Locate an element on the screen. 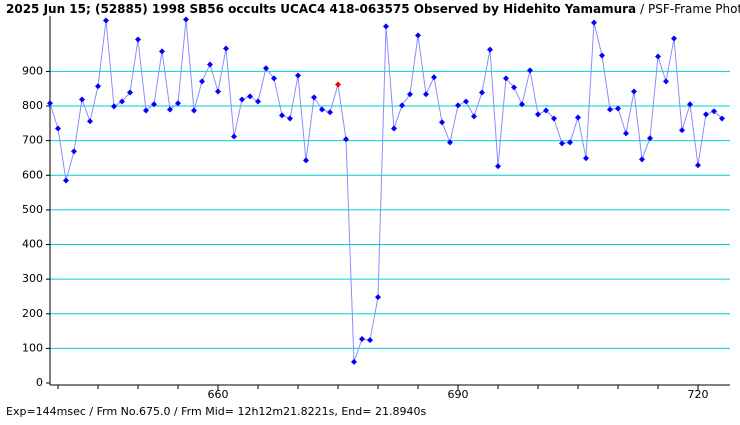 Image resolution: width=740 pixels, height=425 pixels. y-tick-label: 300 is located at coordinates (32, 278).